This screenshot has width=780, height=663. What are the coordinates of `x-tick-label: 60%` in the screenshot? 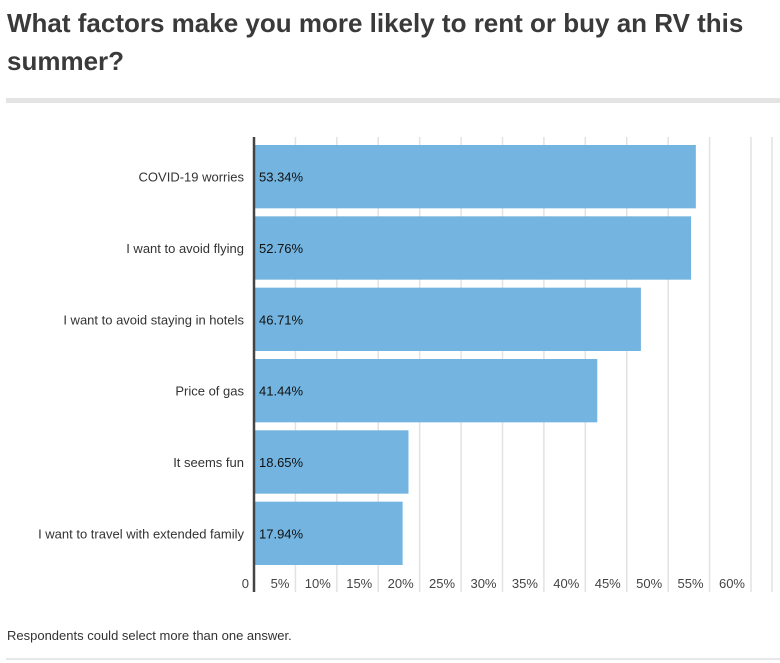 It's located at (732, 583).